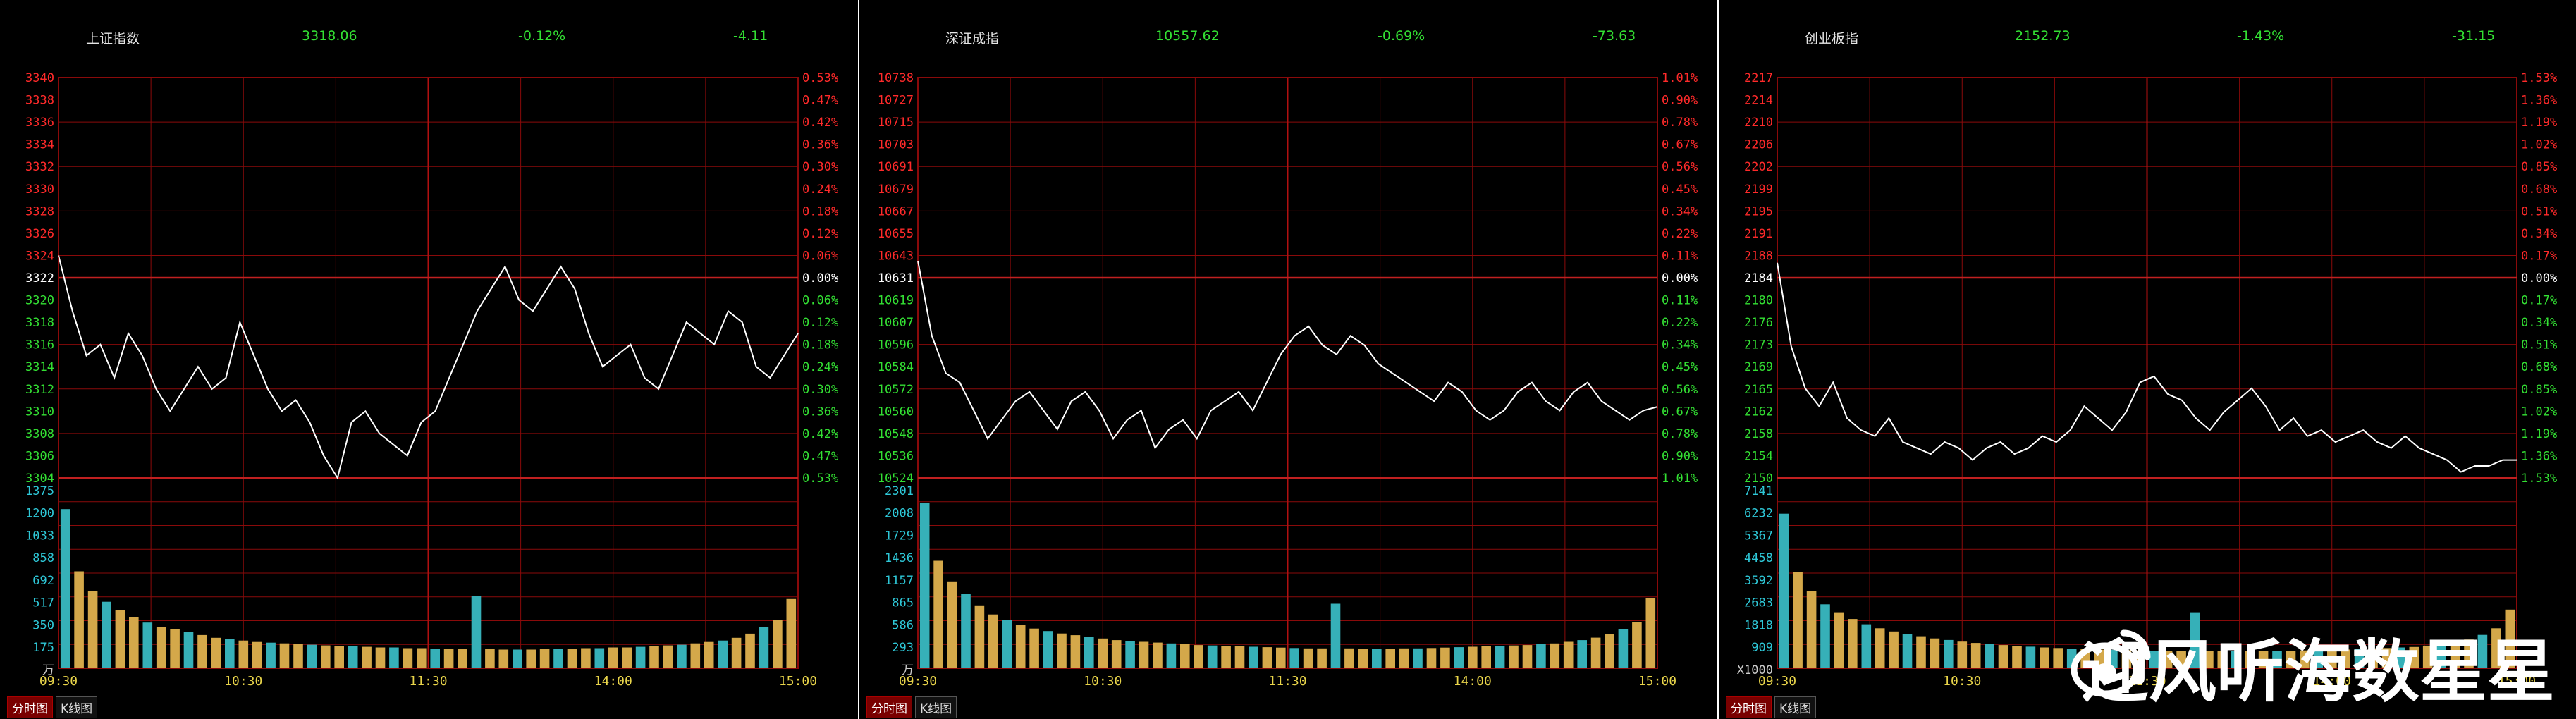 The image size is (2576, 719). I want to click on index-name: 创业板指, so click(1832, 39).